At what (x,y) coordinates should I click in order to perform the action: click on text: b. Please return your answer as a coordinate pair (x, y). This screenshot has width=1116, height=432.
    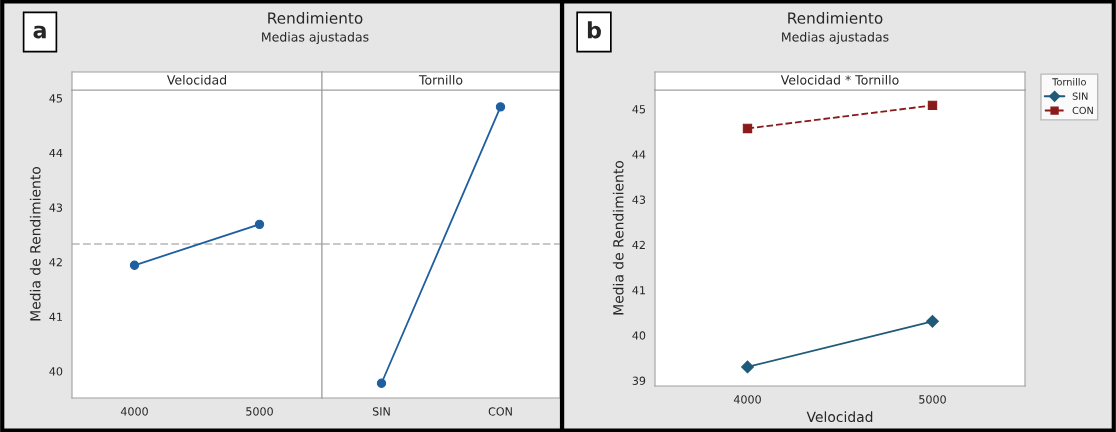
    Looking at the image, I should click on (594, 30).